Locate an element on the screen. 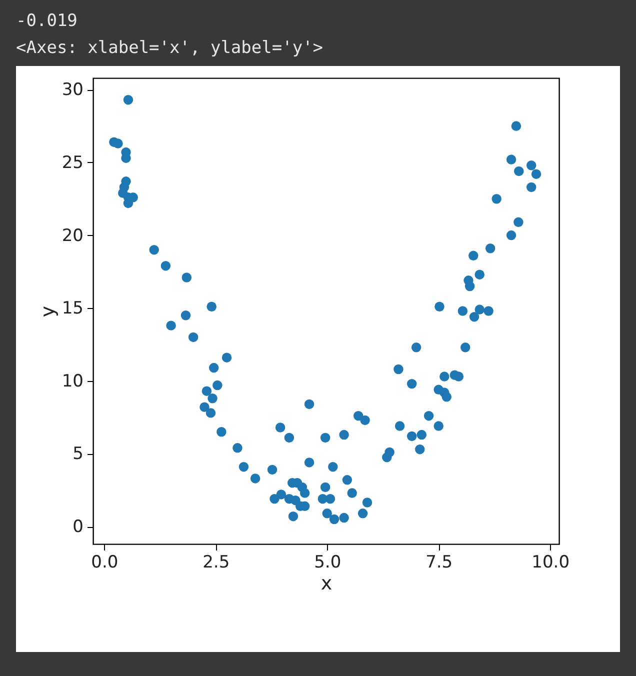  y-tick-label: 5 is located at coordinates (78, 454).